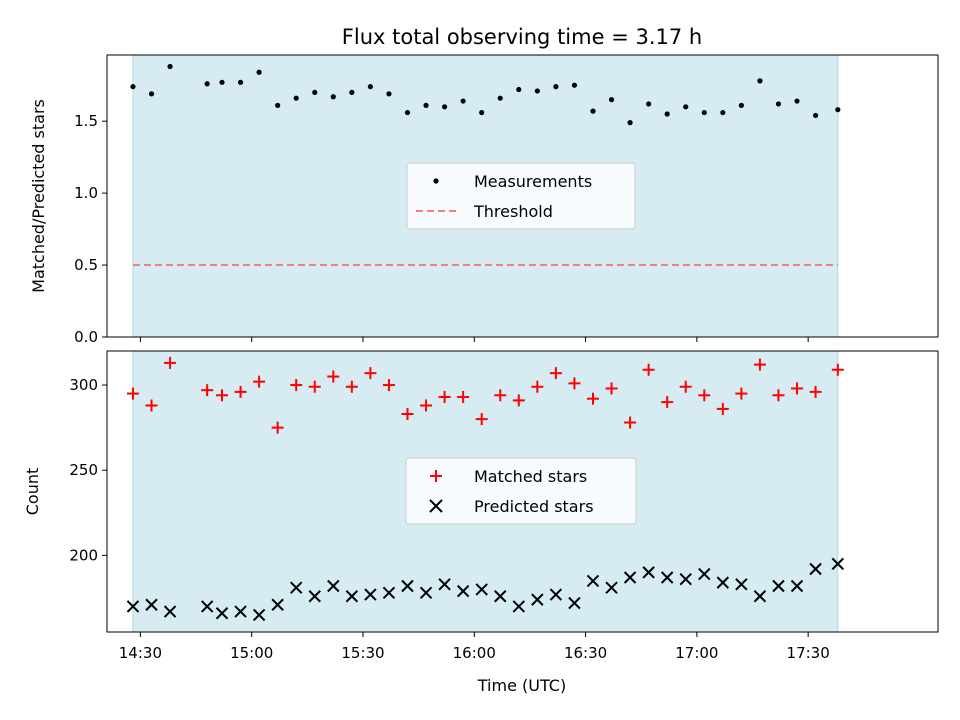 This screenshot has height=720, width=960. I want to click on bottom-legend: Matched stars Predicted stars, so click(521, 491).